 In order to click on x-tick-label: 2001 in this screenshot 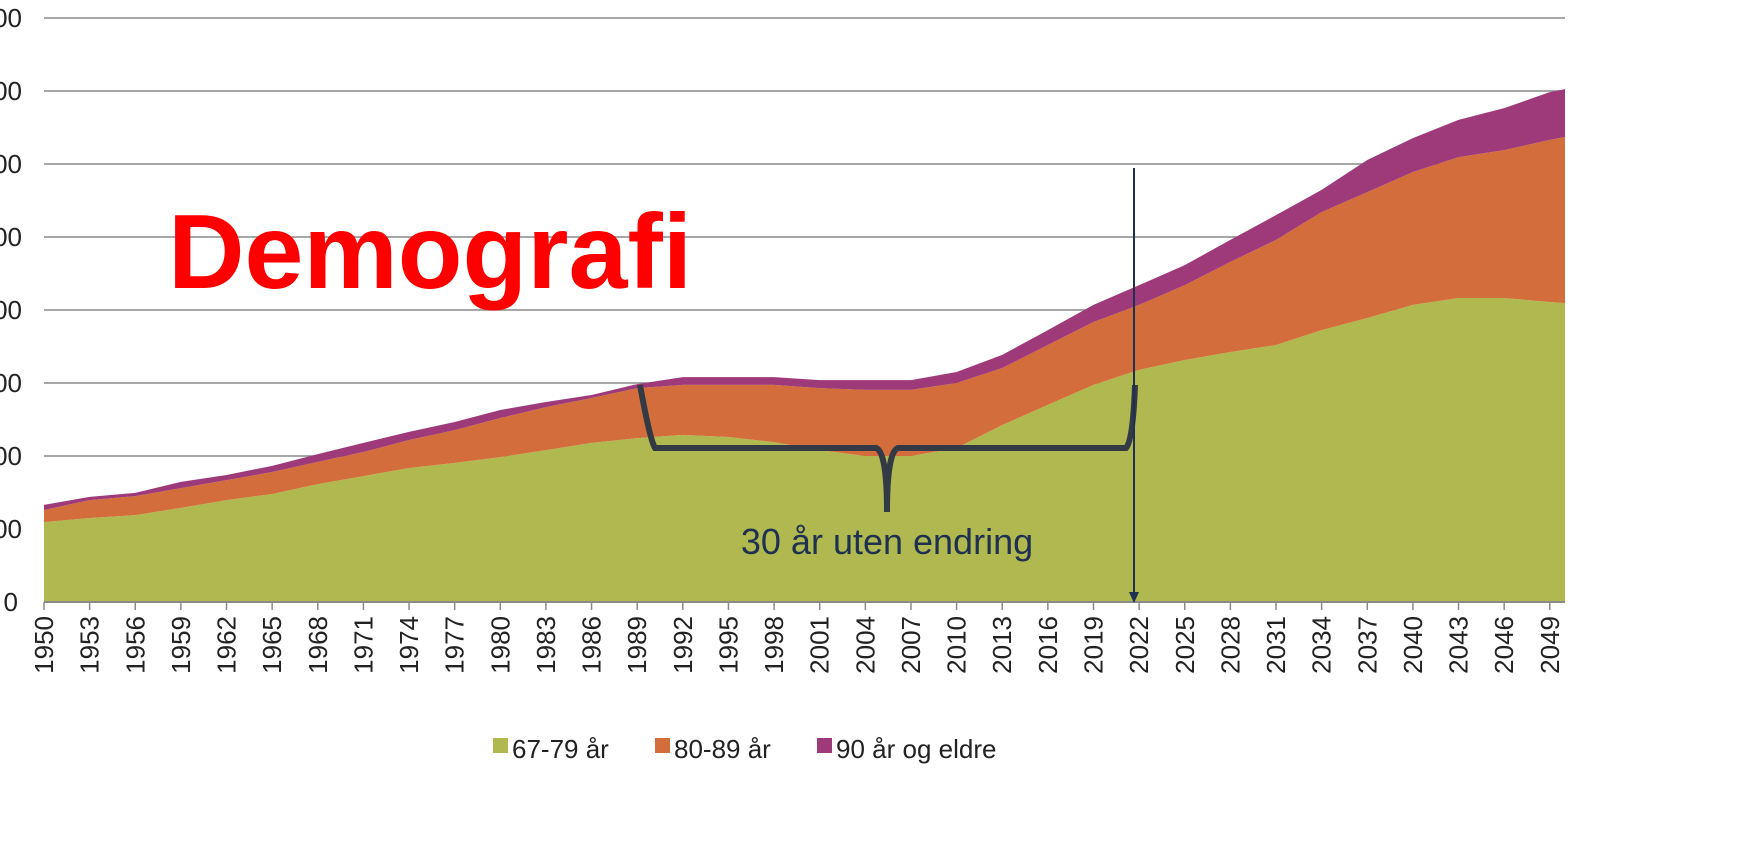, I will do `click(820, 645)`.